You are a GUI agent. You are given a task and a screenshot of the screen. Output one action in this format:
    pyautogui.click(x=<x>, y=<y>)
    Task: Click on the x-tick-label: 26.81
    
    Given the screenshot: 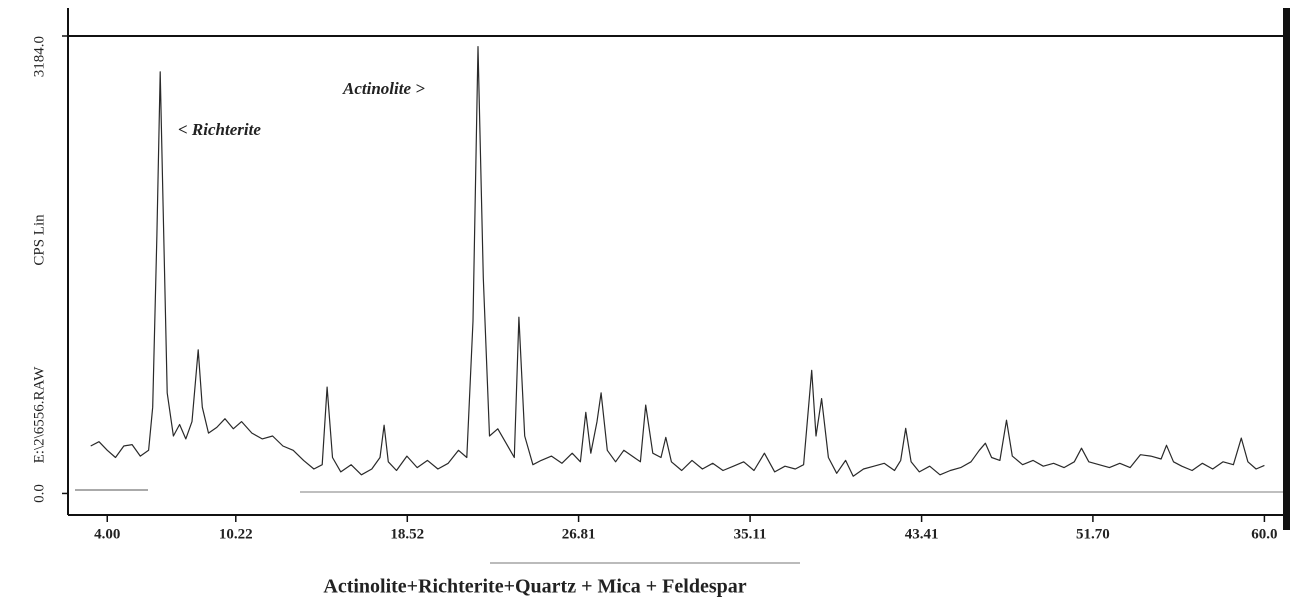 What is the action you would take?
    pyautogui.click(x=579, y=534)
    